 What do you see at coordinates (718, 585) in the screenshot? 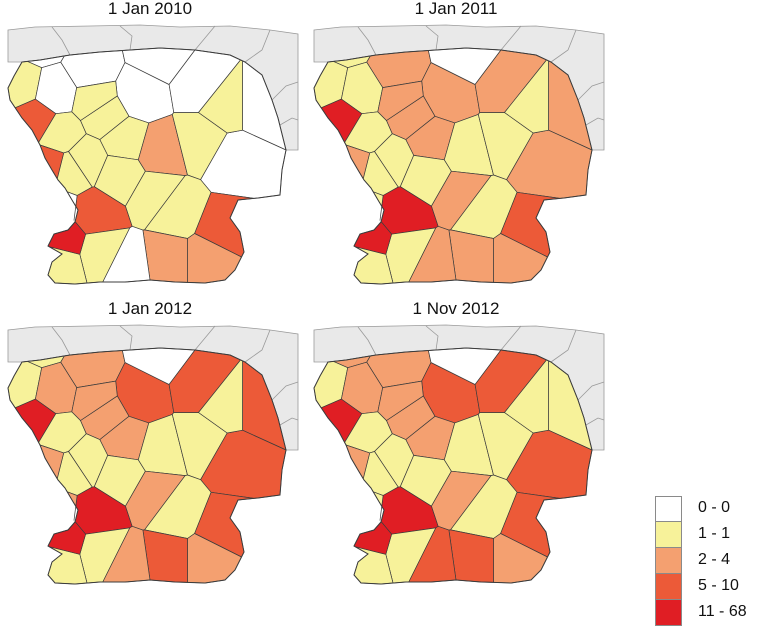
I see `legend-label: 5 - 10` at bounding box center [718, 585].